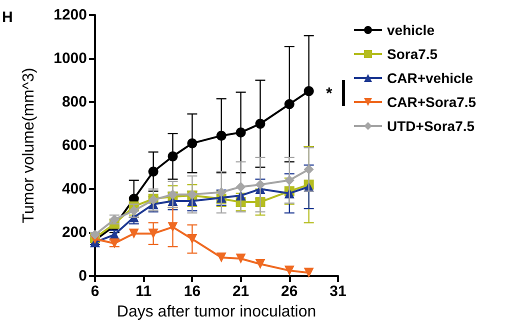 The height and width of the screenshot is (332, 526). Describe the element at coordinates (338, 291) in the screenshot. I see `x-tick-label: 31` at that location.